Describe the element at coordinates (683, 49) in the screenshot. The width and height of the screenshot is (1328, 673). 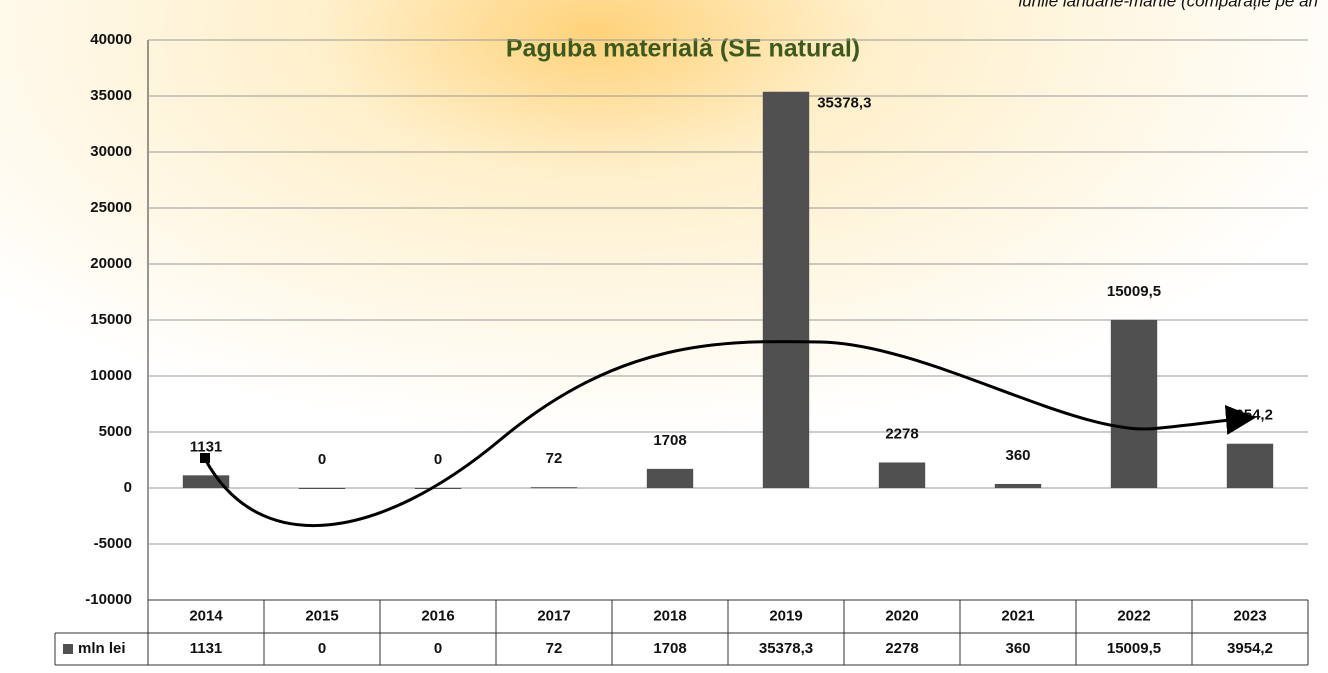
I see `chart-title: Paguba materială (SE natural)` at that location.